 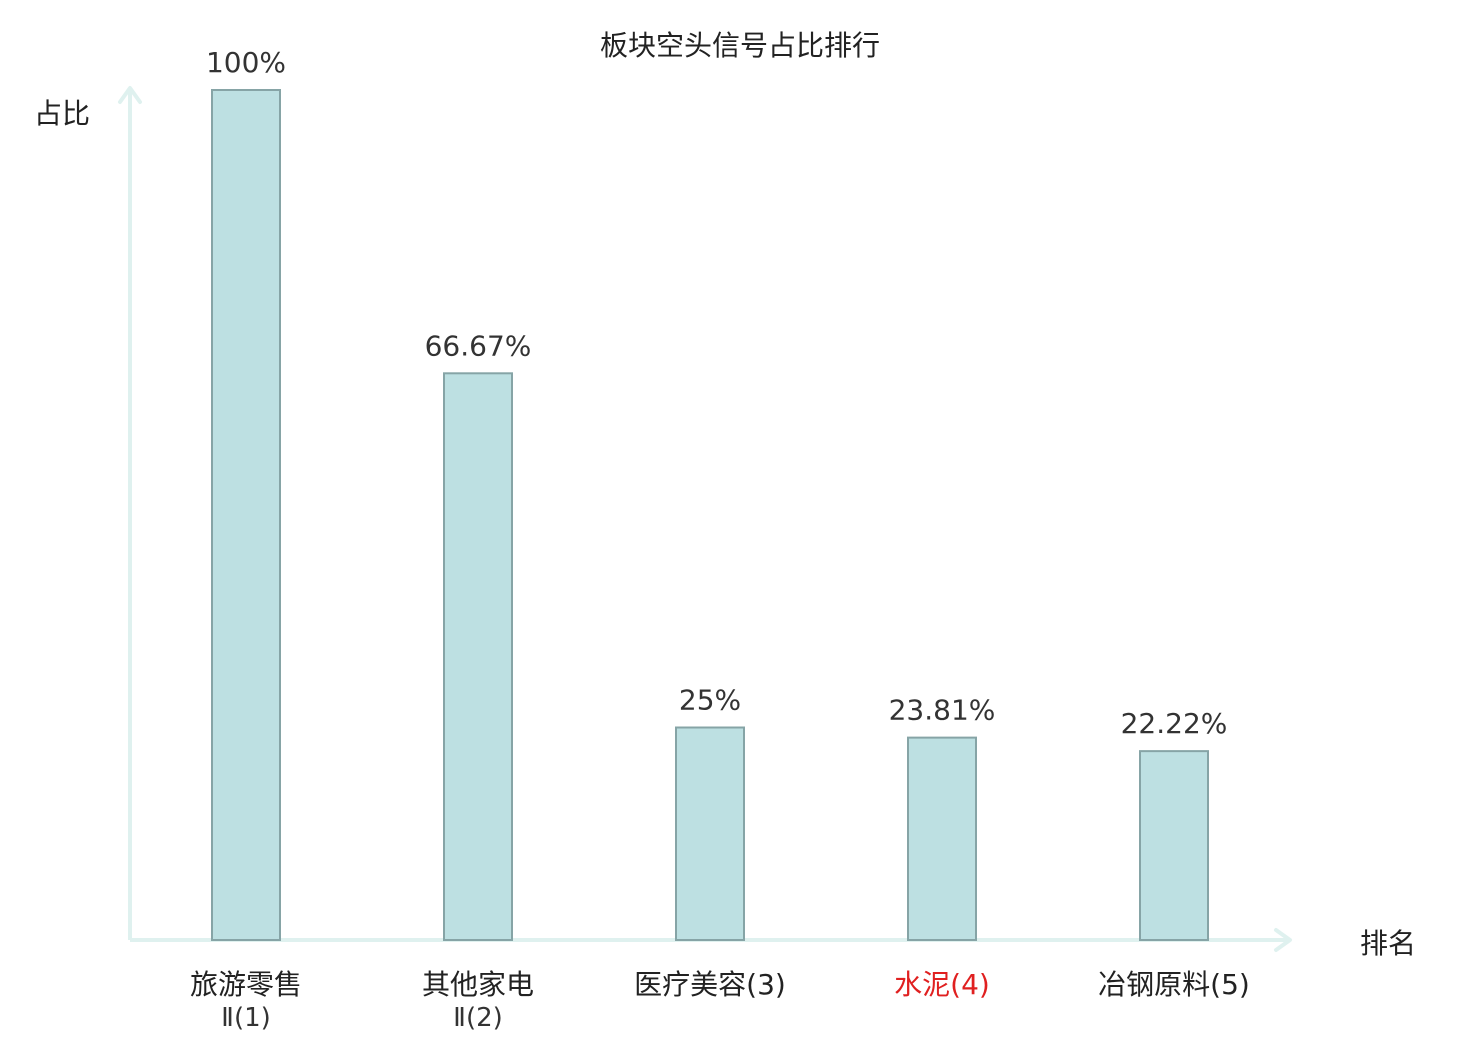 I want to click on chart-title: 板块空头信号占比排行, so click(x=739, y=45).